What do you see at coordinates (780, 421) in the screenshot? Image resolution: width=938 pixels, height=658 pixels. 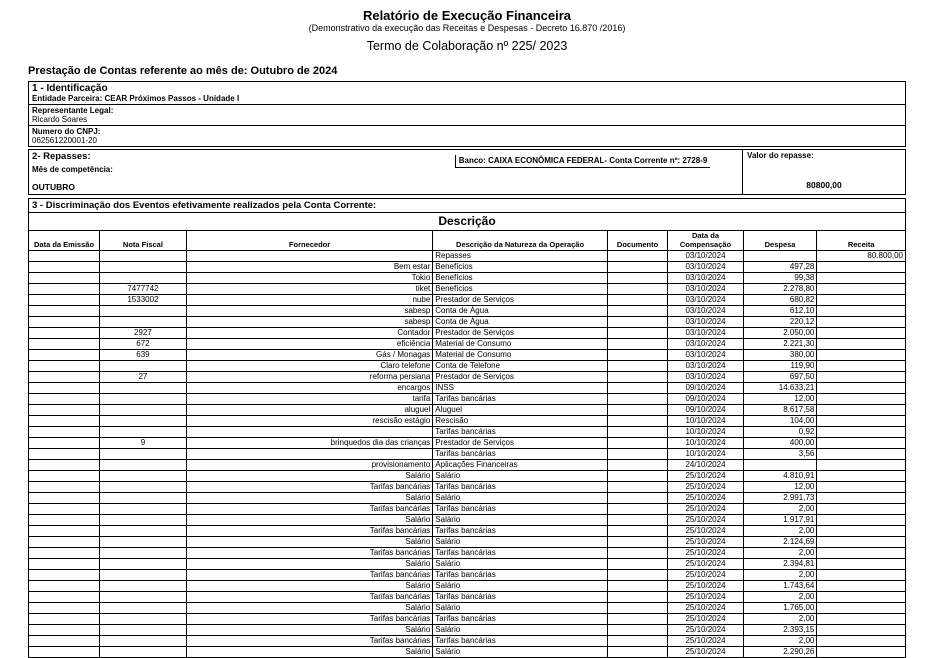 I see `cell-despesa: 104,00` at bounding box center [780, 421].